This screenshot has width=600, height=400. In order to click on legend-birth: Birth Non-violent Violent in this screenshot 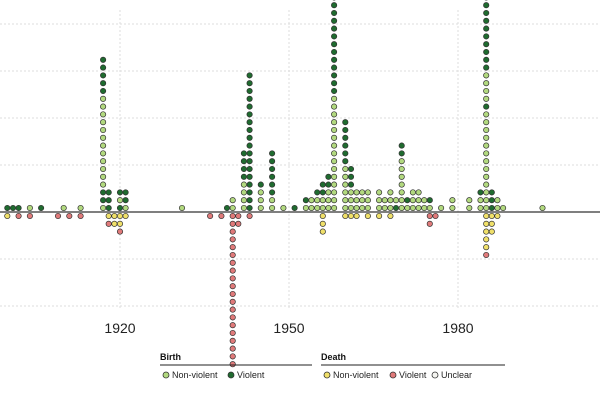, I will do `click(236, 366)`.